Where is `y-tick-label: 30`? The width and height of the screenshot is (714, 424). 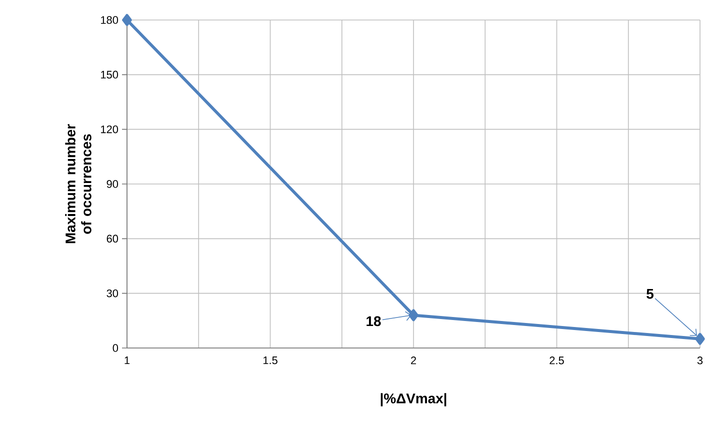
y-tick-label: 30 is located at coordinates (112, 293).